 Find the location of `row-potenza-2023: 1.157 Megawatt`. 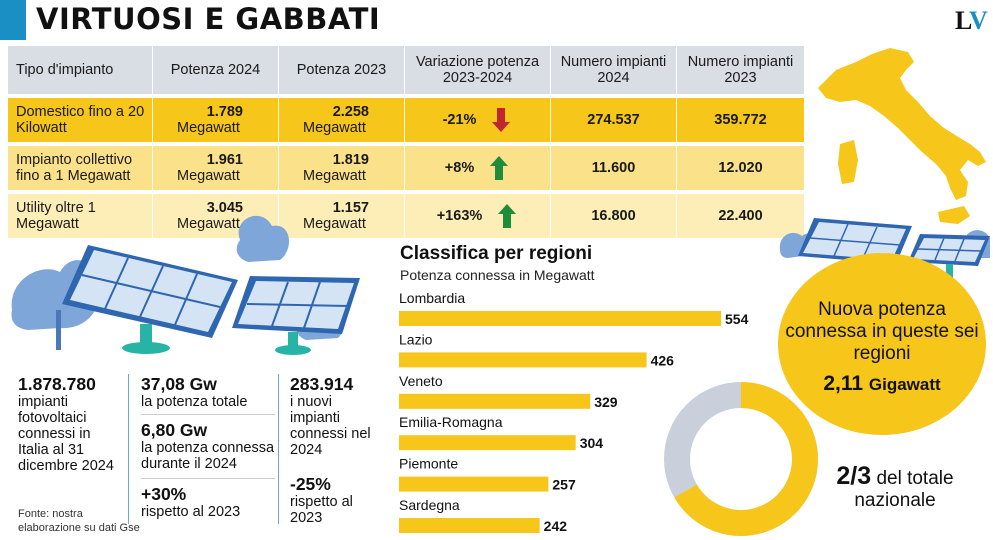

row-potenza-2023: 1.157 Megawatt is located at coordinates (341, 216).